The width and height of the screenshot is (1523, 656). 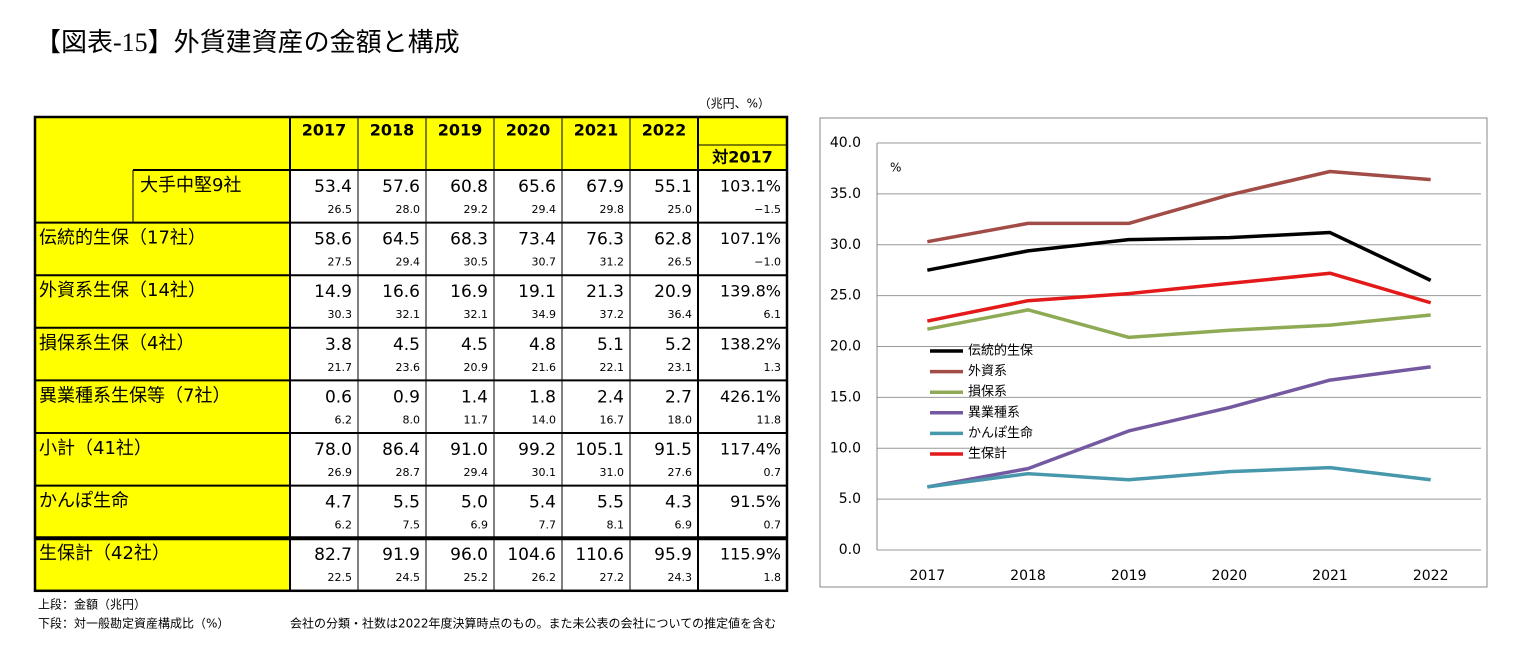 What do you see at coordinates (333, 240) in the screenshot?
I see `amount-cell: 58.6` at bounding box center [333, 240].